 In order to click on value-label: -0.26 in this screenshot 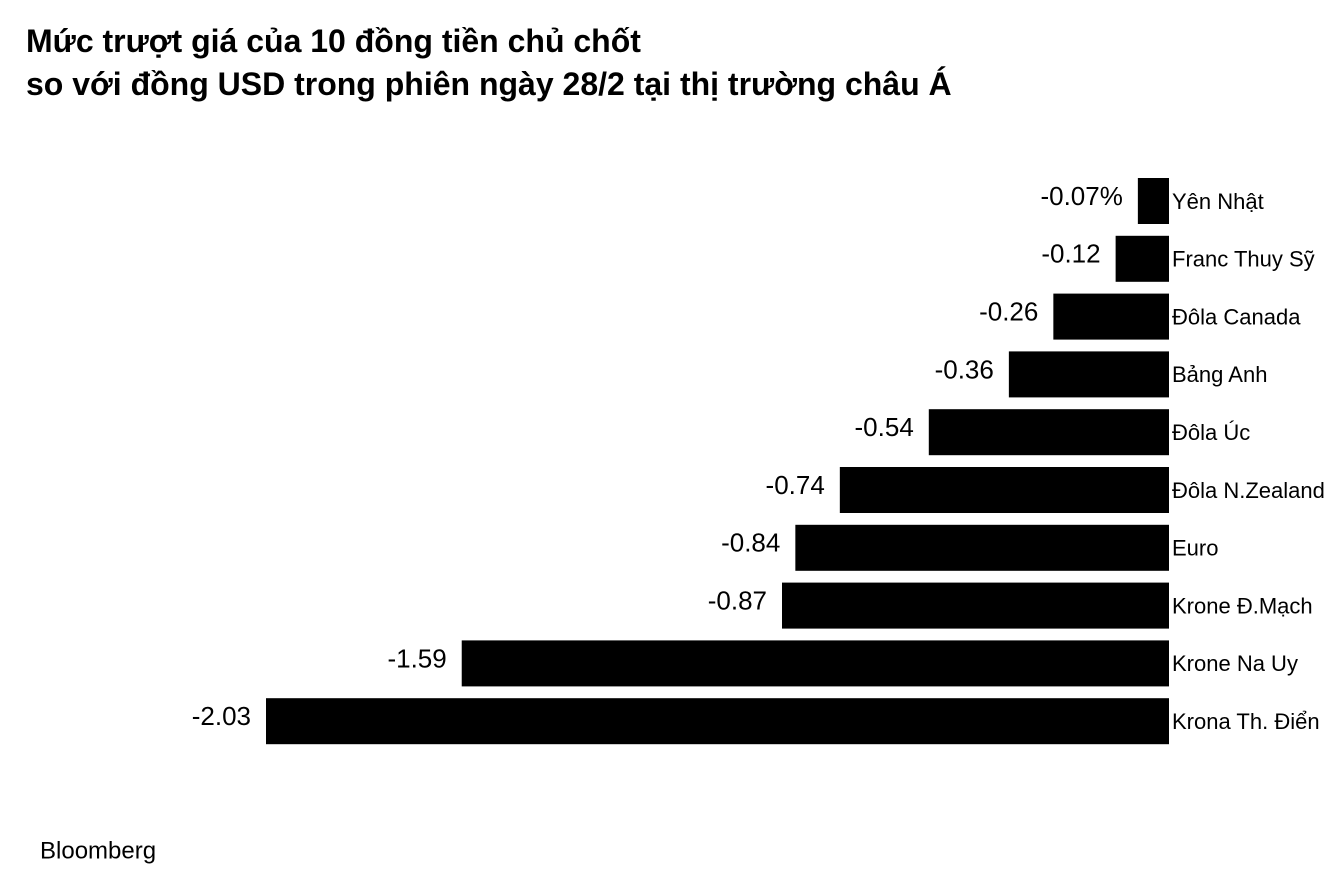, I will do `click(1008, 311)`.